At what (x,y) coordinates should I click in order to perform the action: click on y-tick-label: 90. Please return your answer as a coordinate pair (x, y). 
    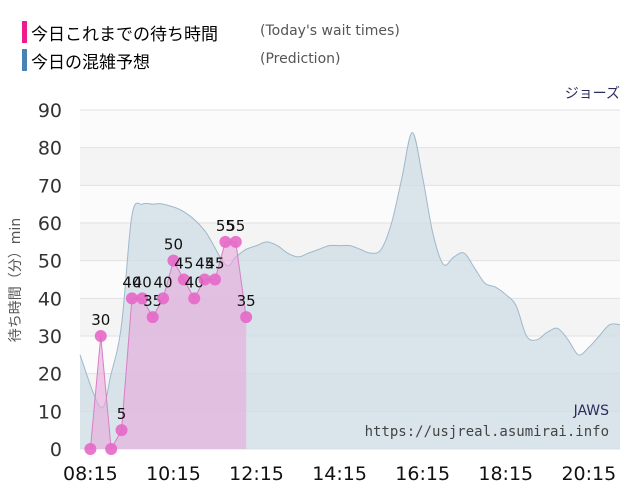
    Looking at the image, I should click on (50, 111).